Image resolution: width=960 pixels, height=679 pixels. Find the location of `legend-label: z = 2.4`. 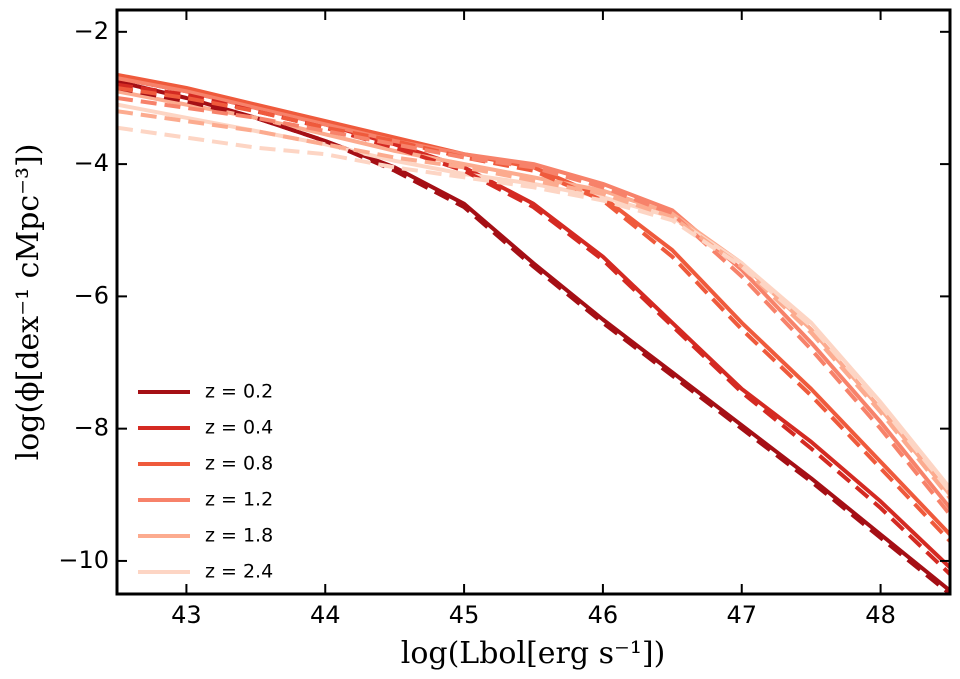

legend-label: z = 2.4 is located at coordinates (239, 572).